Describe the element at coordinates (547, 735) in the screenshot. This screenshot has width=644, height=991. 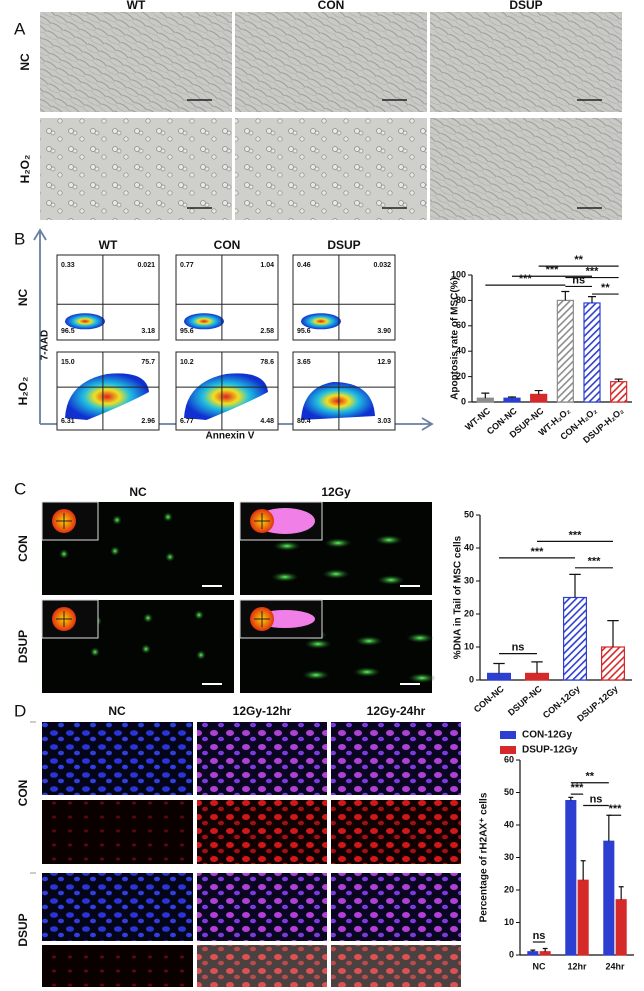
I see `legend-label: CON-12Gy` at that location.